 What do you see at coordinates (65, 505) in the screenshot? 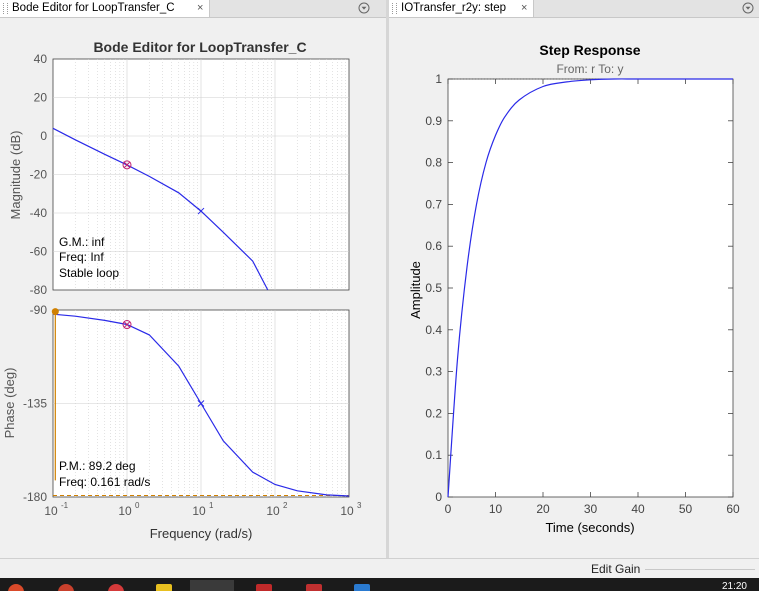
I see `frequency-tick-exponent: -1` at bounding box center [65, 505].